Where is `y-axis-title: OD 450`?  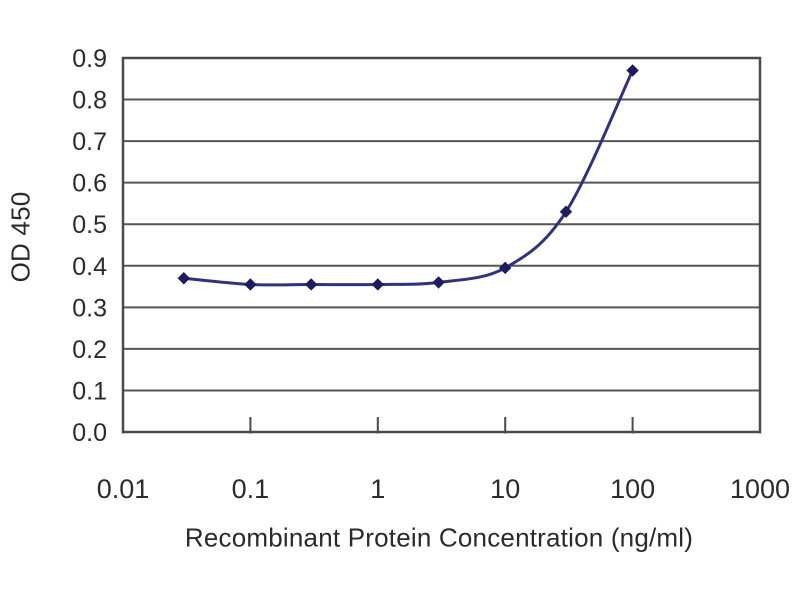
y-axis-title: OD 450 is located at coordinates (20, 237).